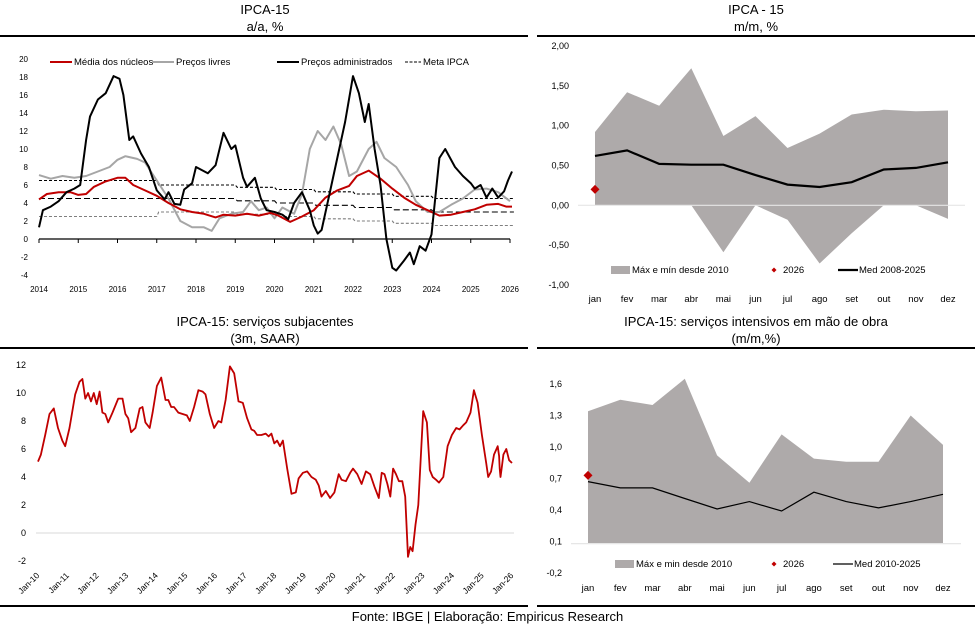 The width and height of the screenshot is (975, 627). What do you see at coordinates (781, 588) in the screenshot?
I see `x-tick-label: jul` at bounding box center [781, 588].